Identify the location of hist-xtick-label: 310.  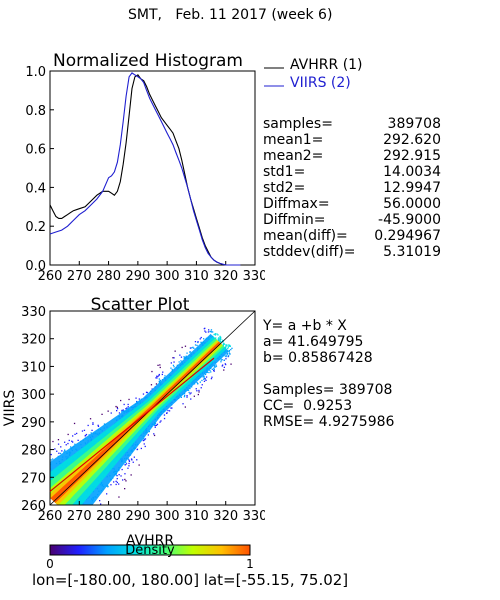
(196, 276).